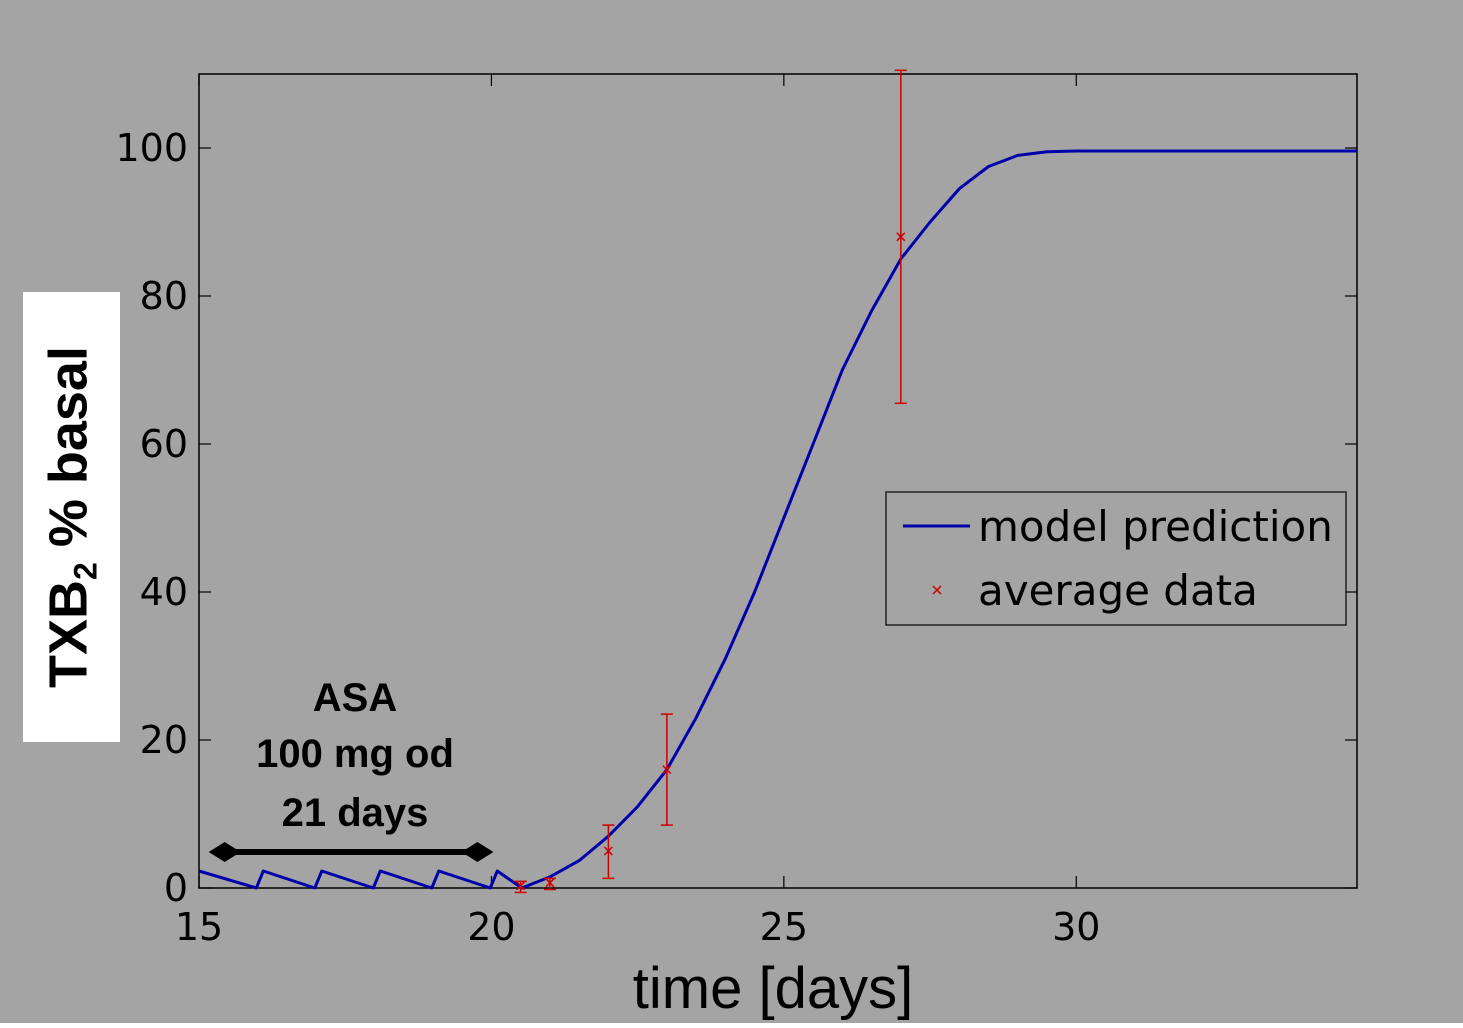 The width and height of the screenshot is (1463, 1028). Describe the element at coordinates (355, 813) in the screenshot. I see `asa-annotation-line: 21 days` at that location.